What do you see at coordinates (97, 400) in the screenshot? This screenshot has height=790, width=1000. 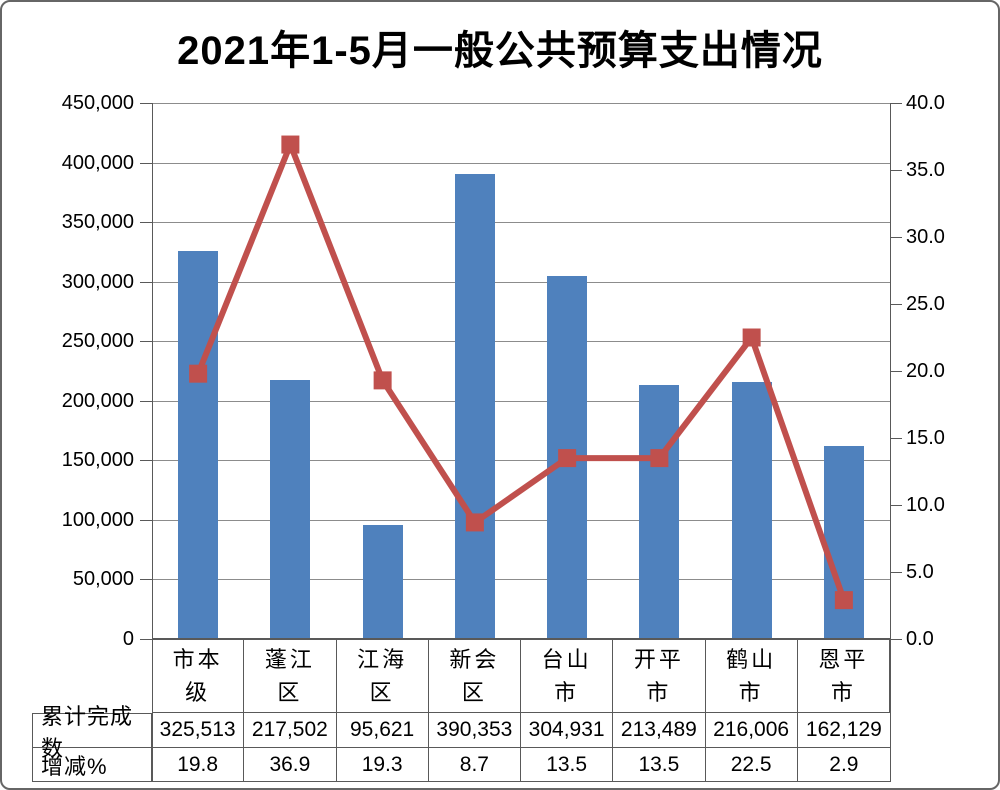 I see `left-axis-label: 200,000` at bounding box center [97, 400].